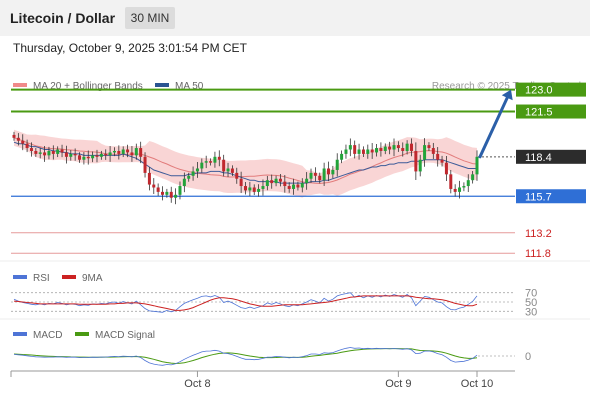  I want to click on forecast-arrow, so click(495, 124).